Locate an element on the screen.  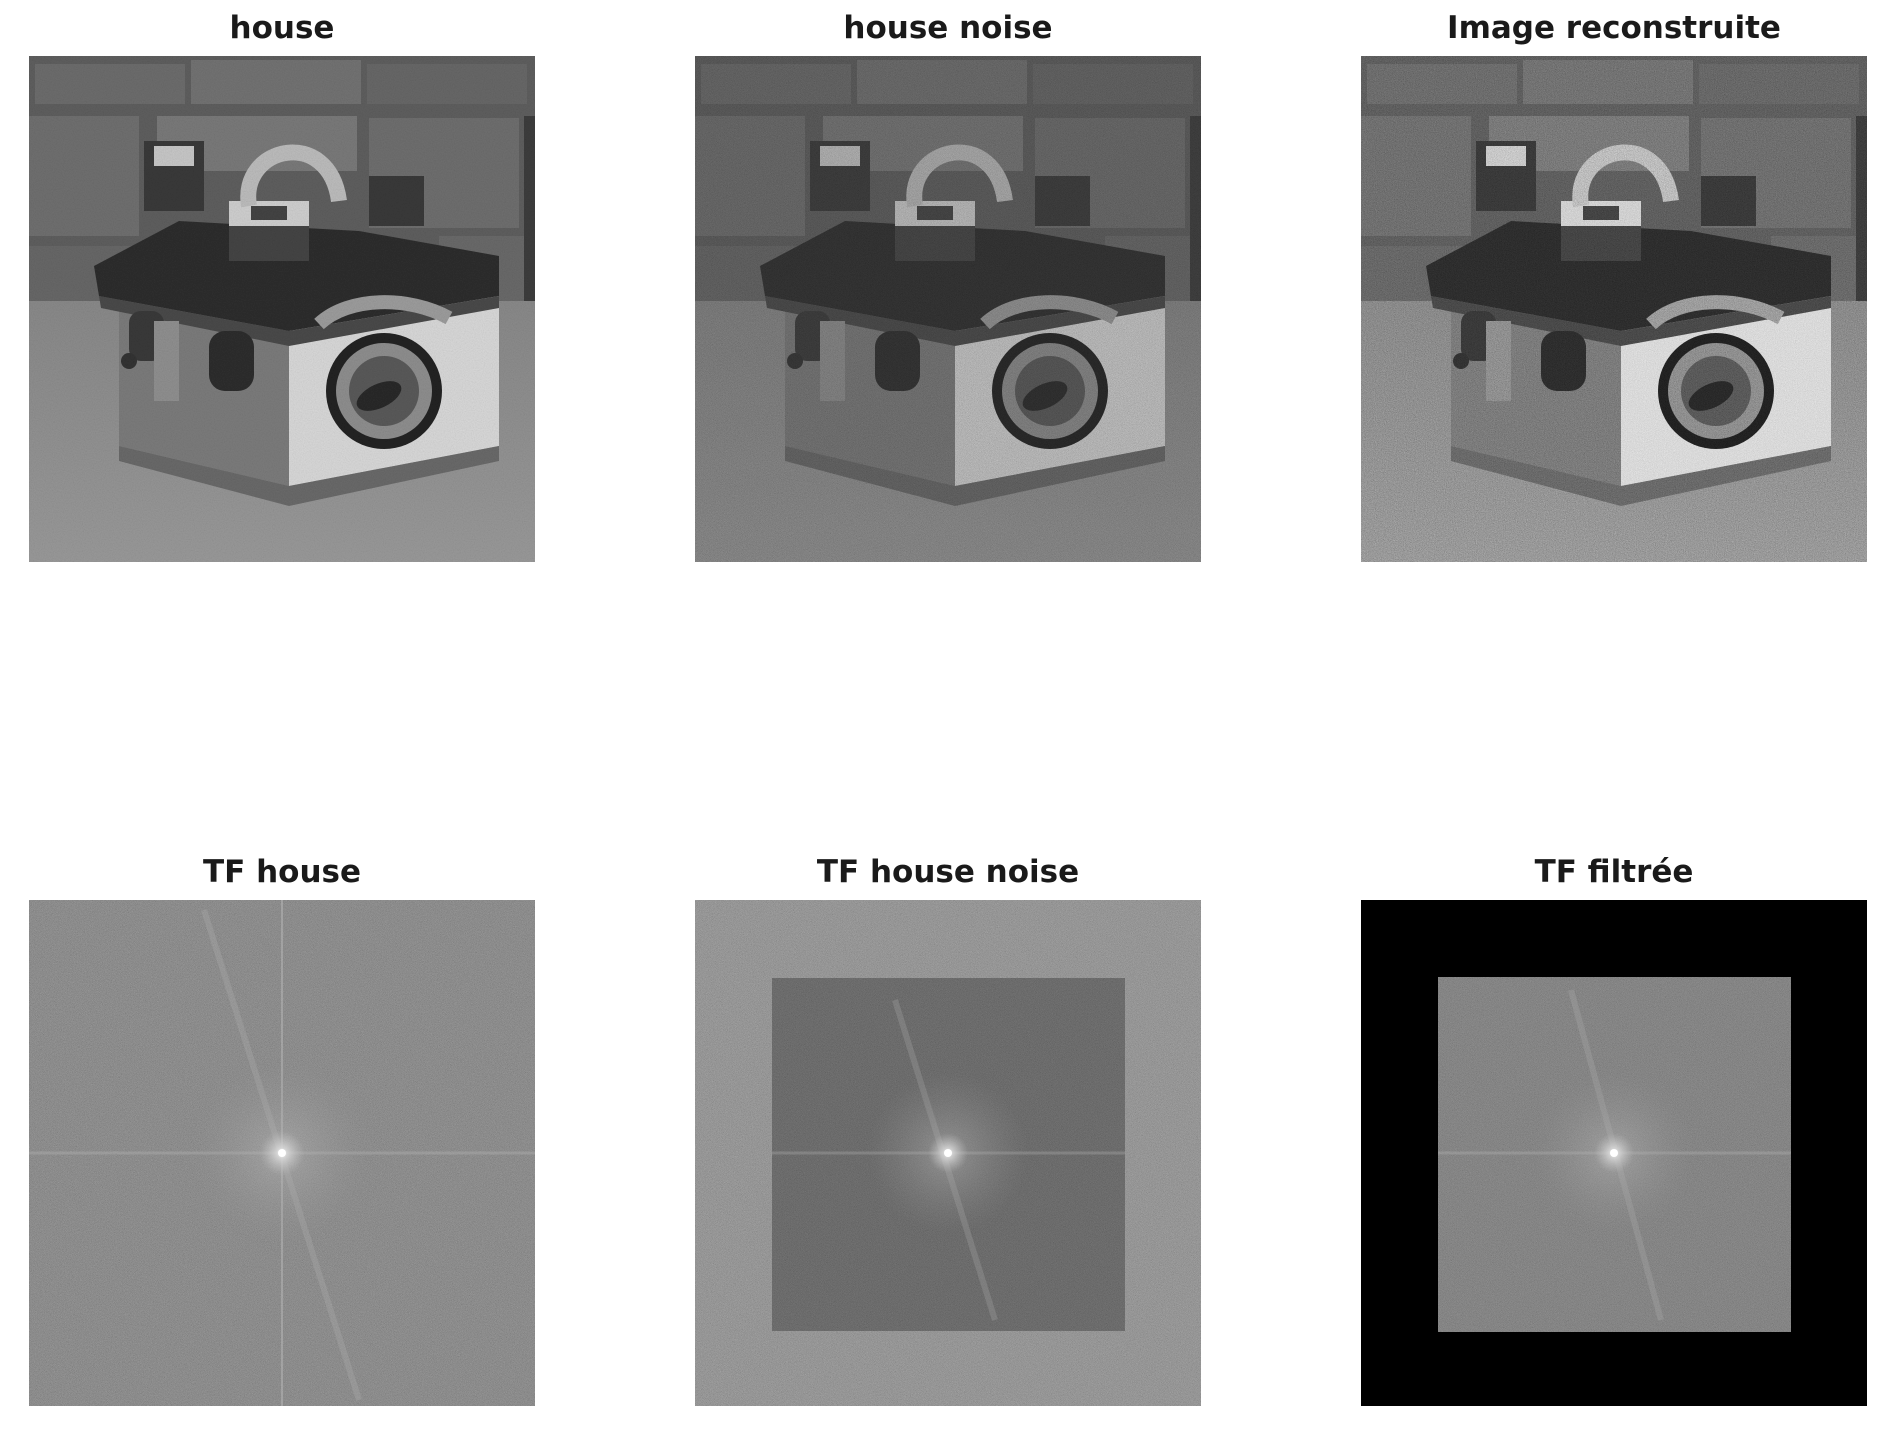
panel-title: TF filtrée is located at coordinates (1614, 872).